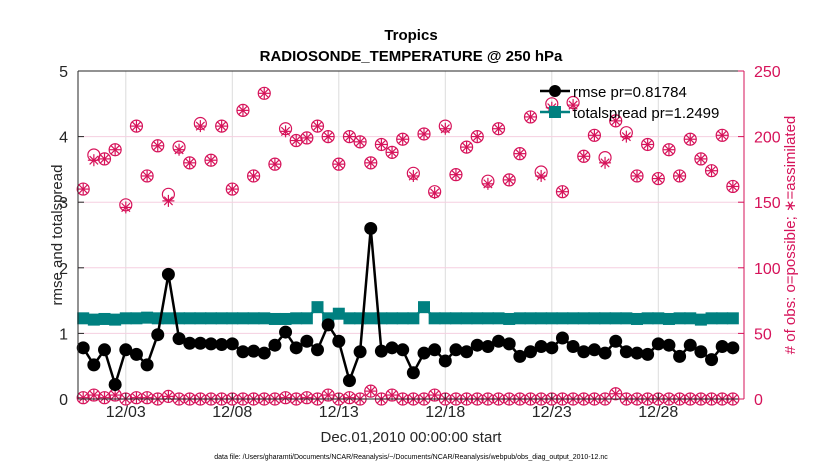 This screenshot has height=470, width=830. What do you see at coordinates (63, 72) in the screenshot?
I see `y-tick-label: 5` at bounding box center [63, 72].